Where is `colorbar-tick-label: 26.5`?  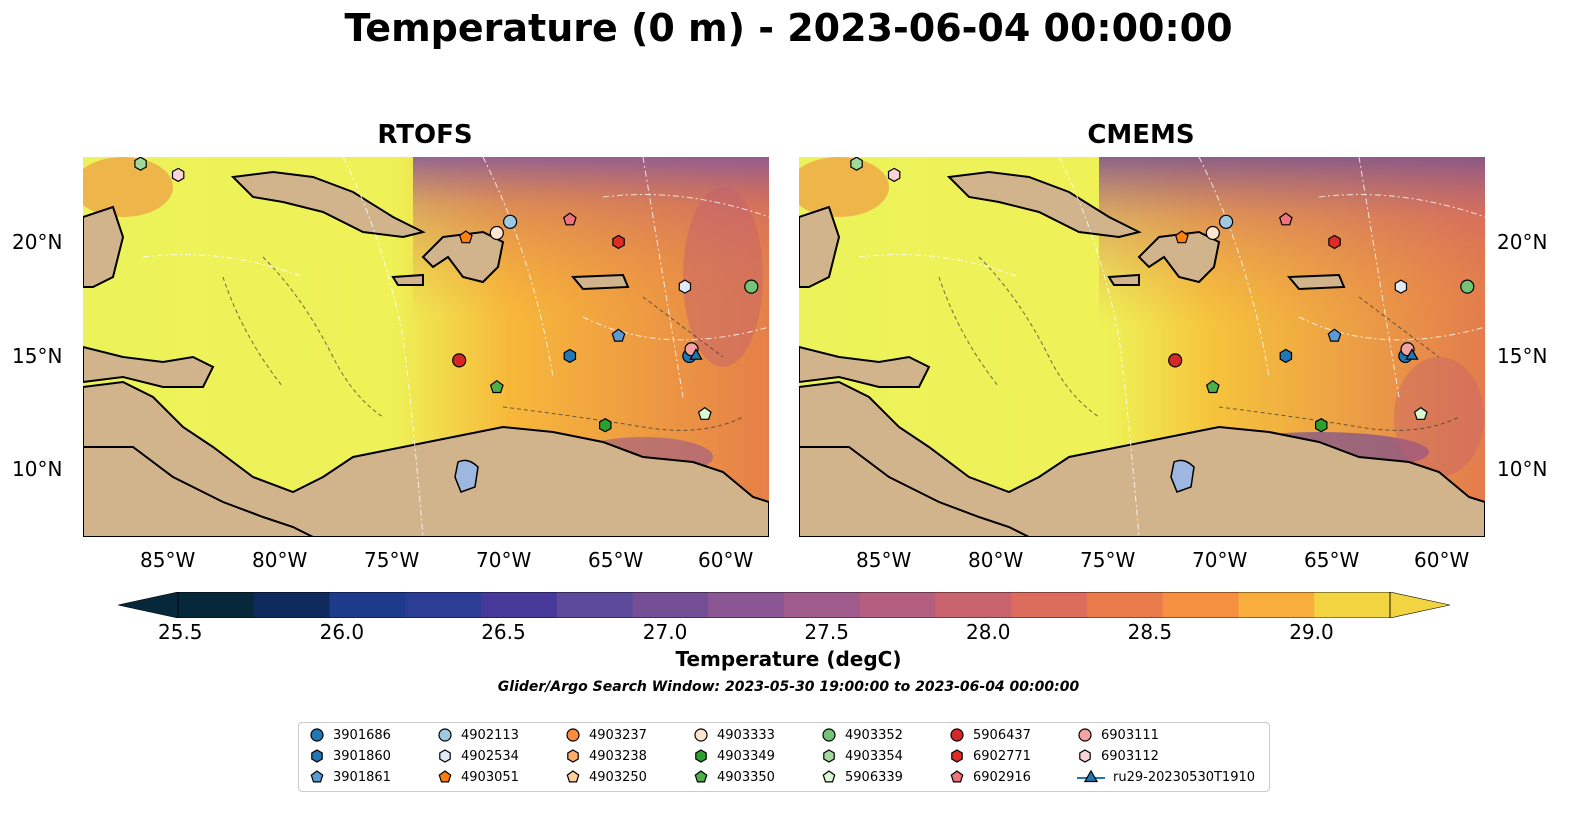
colorbar-tick-label: 26.5 is located at coordinates (503, 632).